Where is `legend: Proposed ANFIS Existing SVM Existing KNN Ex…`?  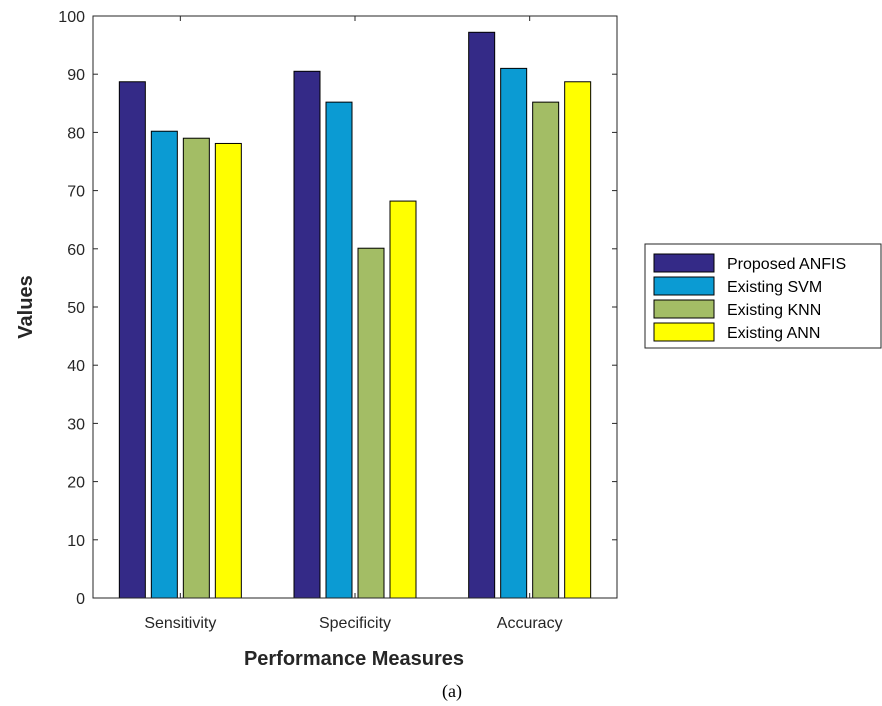 legend: Proposed ANFIS Existing SVM Existing KNN Ex… is located at coordinates (763, 296).